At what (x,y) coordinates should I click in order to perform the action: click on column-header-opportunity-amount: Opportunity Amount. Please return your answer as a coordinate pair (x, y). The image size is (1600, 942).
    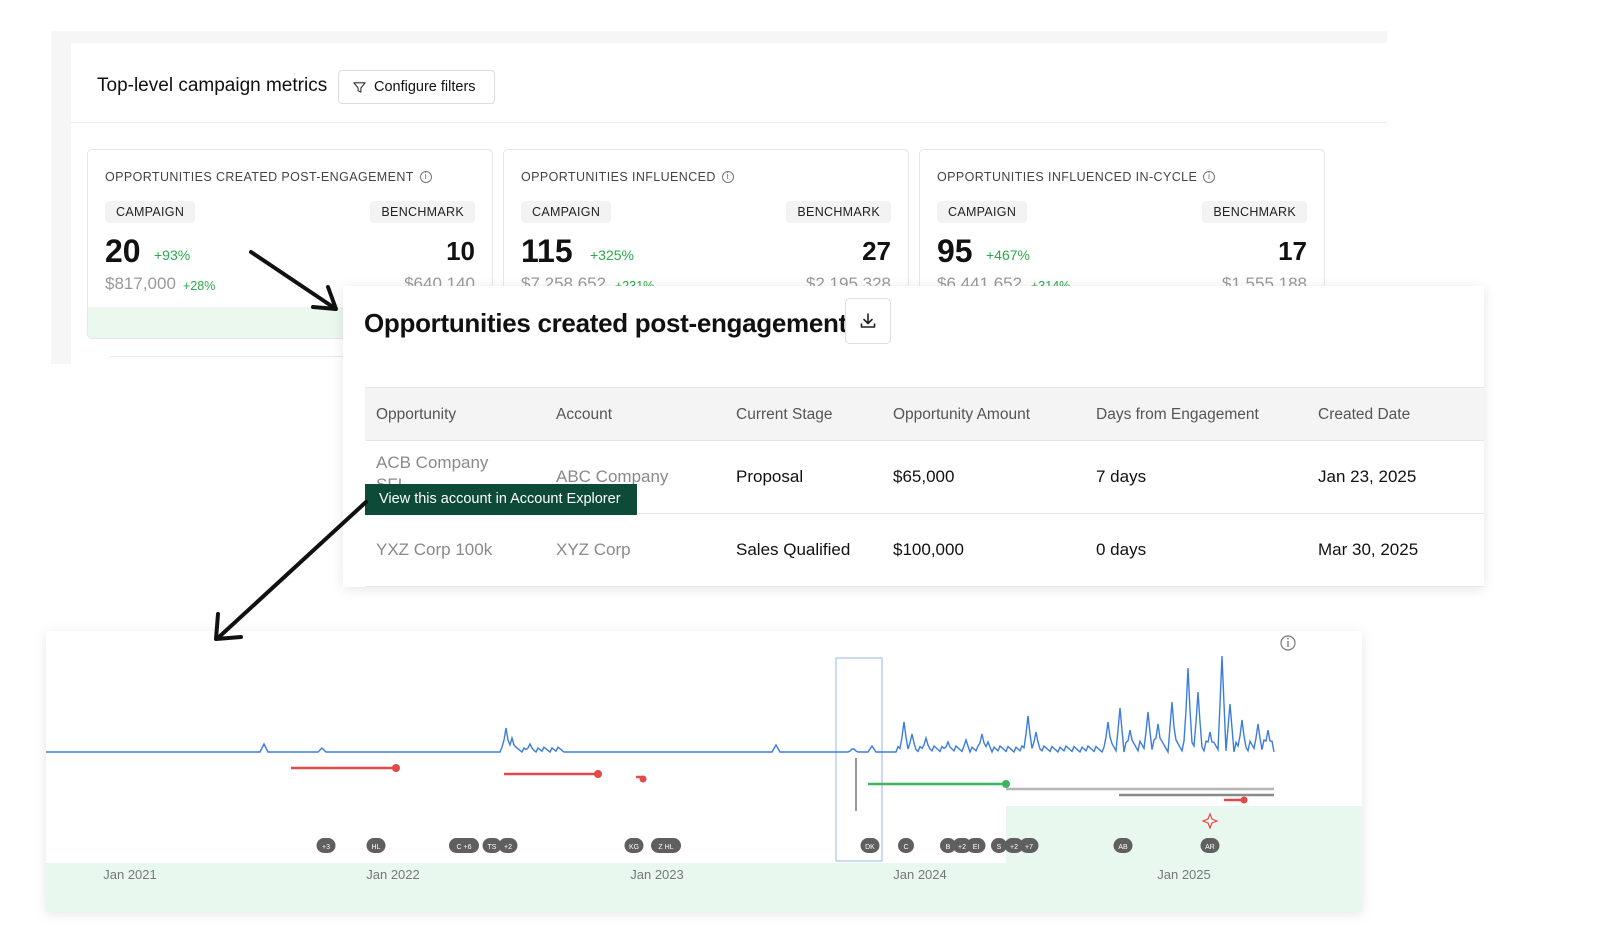
    Looking at the image, I should click on (961, 414).